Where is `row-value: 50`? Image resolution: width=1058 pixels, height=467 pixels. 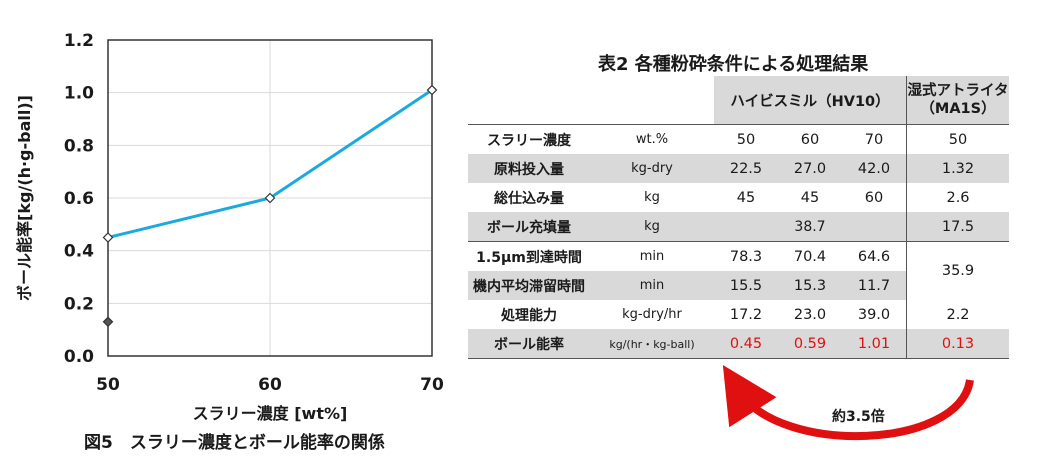
row-value: 50 is located at coordinates (746, 139).